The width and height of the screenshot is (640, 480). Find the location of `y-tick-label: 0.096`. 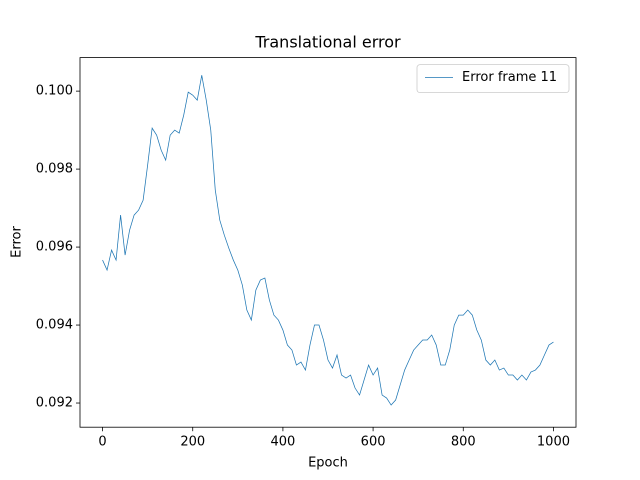

y-tick-label: 0.096 is located at coordinates (54, 247).